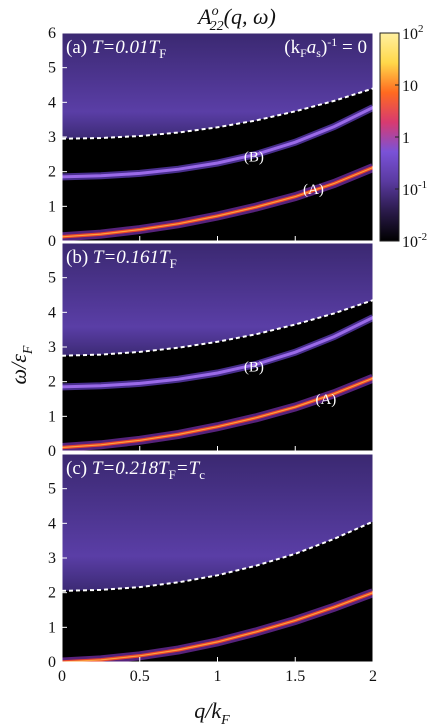 Image resolution: width=436 pixels, height=726 pixels. I want to click on colorbar-tick-label: 10², so click(413, 33).